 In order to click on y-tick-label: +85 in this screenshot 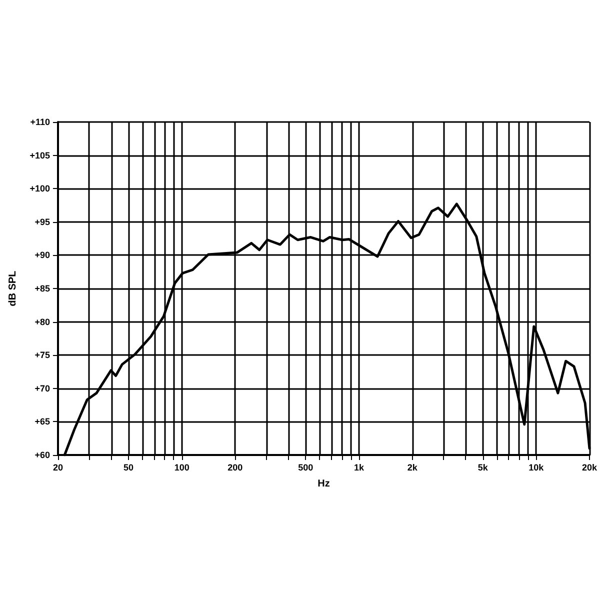, I will do `click(42, 289)`.